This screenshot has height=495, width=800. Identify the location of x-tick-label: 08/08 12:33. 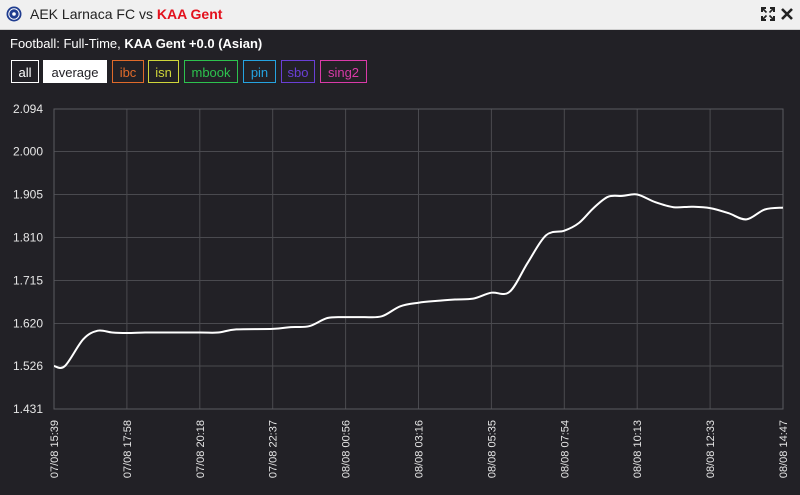
(711, 449).